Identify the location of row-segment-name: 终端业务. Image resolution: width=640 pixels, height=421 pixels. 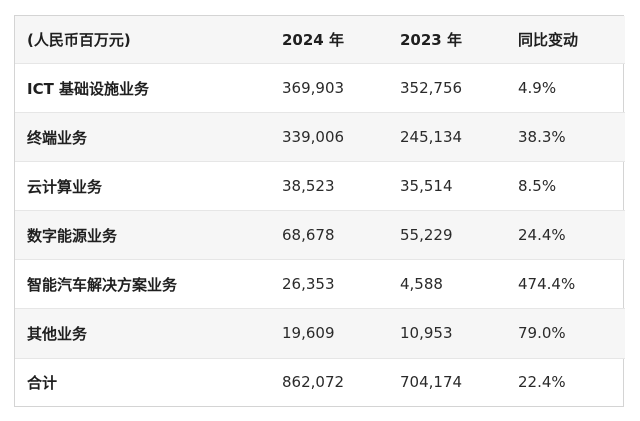
(142, 137).